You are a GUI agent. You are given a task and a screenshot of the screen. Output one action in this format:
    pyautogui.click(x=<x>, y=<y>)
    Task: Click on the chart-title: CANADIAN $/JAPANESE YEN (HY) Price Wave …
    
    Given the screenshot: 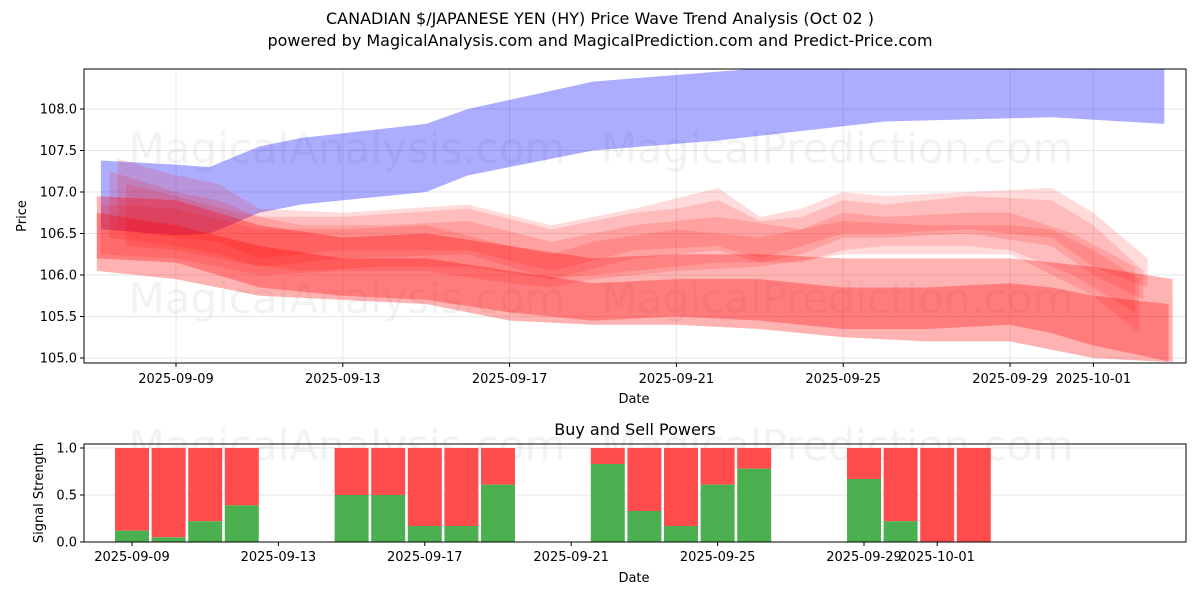 What is the action you would take?
    pyautogui.click(x=599, y=18)
    